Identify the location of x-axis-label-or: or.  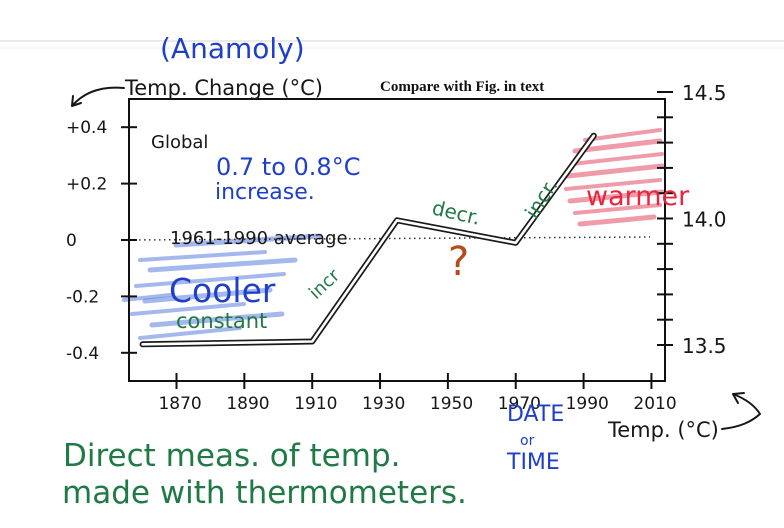
(527, 441).